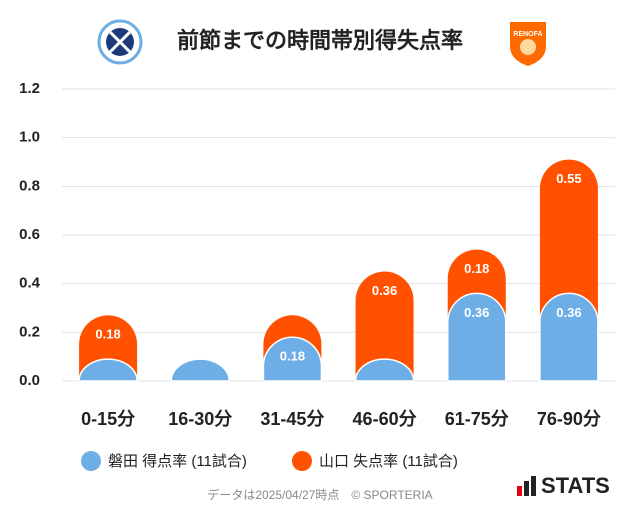 This screenshot has height=508, width=641. Describe the element at coordinates (569, 419) in the screenshot. I see `x-tick-label: 76-90分` at that location.